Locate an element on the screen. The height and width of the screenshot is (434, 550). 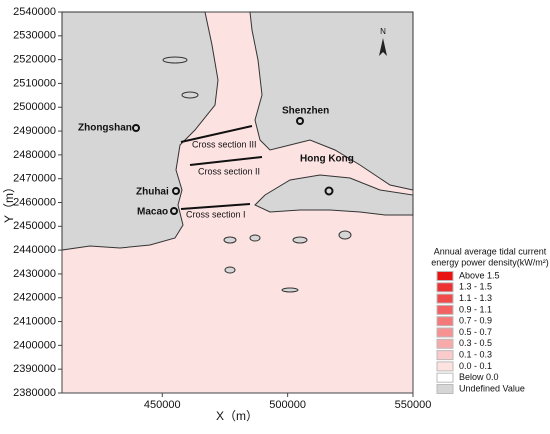
x-axis-label: X（m） is located at coordinates (237, 416).